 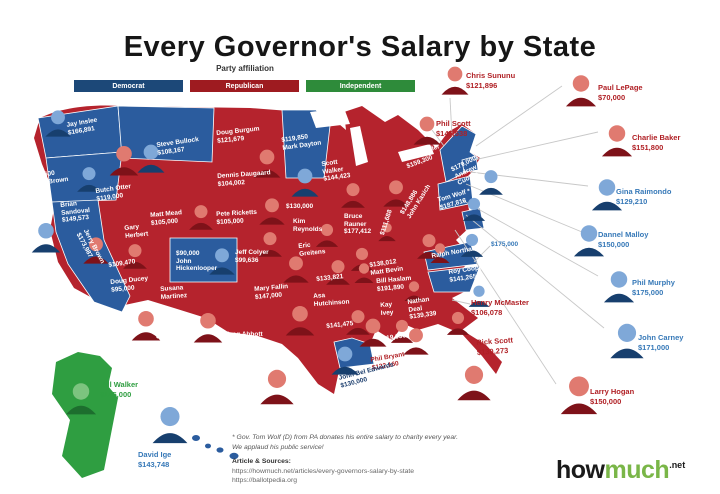 What do you see at coordinates (472, 244) in the screenshot?
I see `portrait-ralph-northam` at bounding box center [472, 244].